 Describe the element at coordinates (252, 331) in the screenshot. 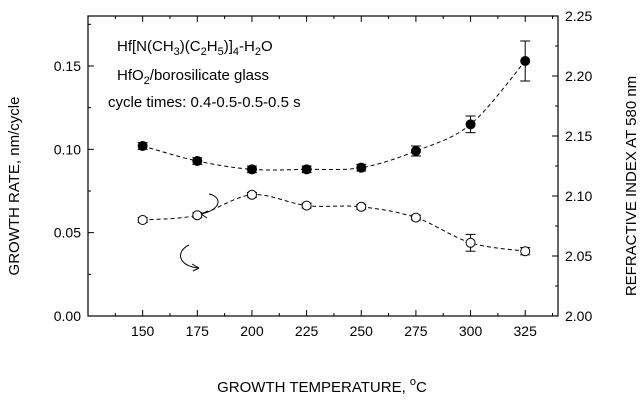

I see `x-tick-label: 200` at that location.